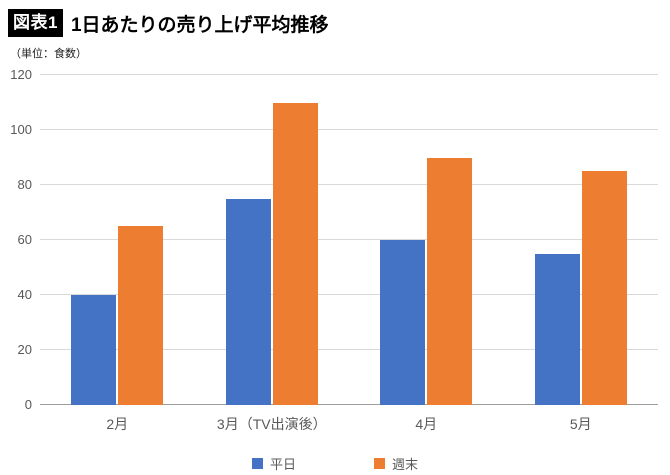  What do you see at coordinates (426, 424) in the screenshot?
I see `x-category-label-3: 4月` at bounding box center [426, 424].